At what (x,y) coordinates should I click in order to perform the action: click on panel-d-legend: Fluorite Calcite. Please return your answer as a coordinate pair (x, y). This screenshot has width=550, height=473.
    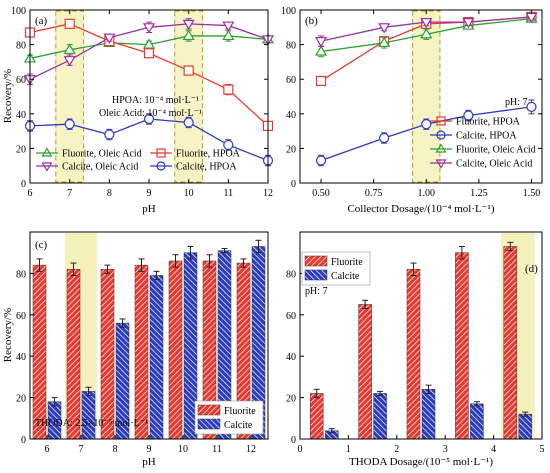
    Looking at the image, I should click on (336, 268).